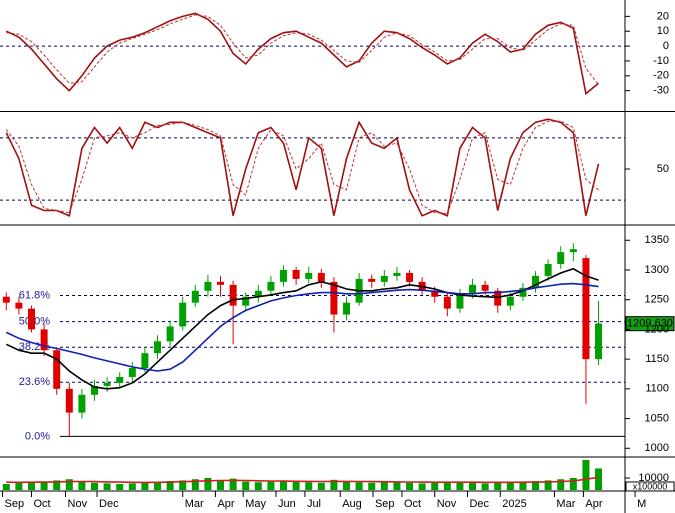  I want to click on last-price-box, so click(650, 324).